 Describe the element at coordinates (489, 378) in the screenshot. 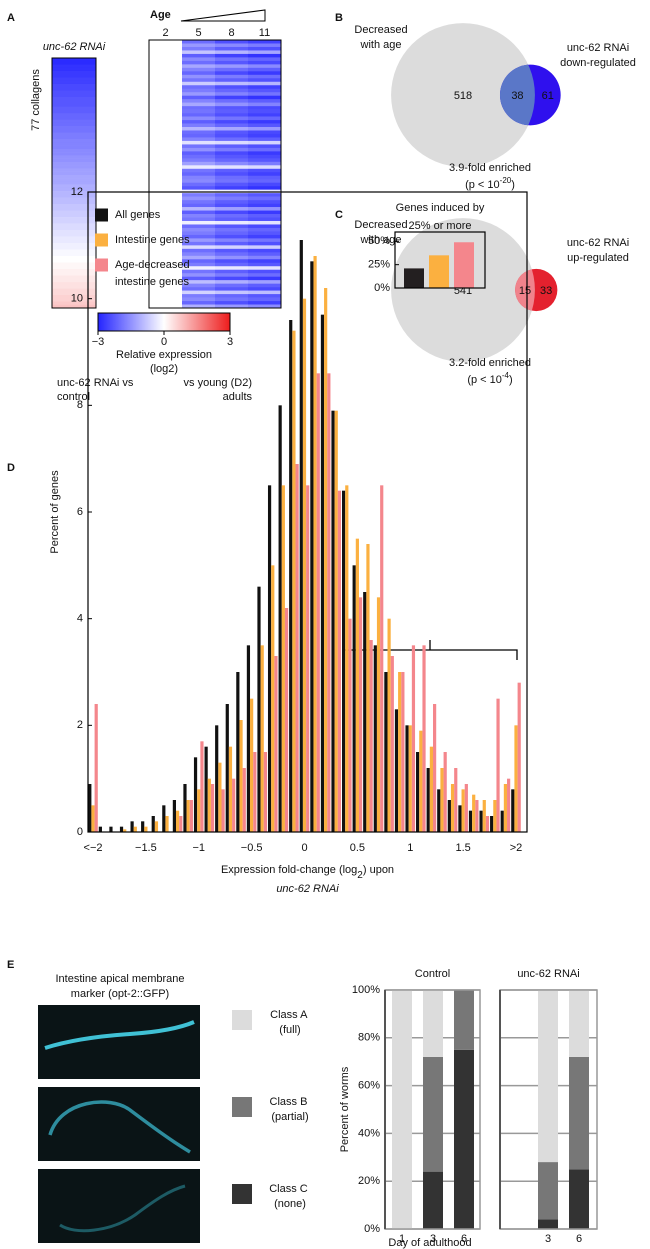

I see `p-value: (p < 10-4)` at that location.